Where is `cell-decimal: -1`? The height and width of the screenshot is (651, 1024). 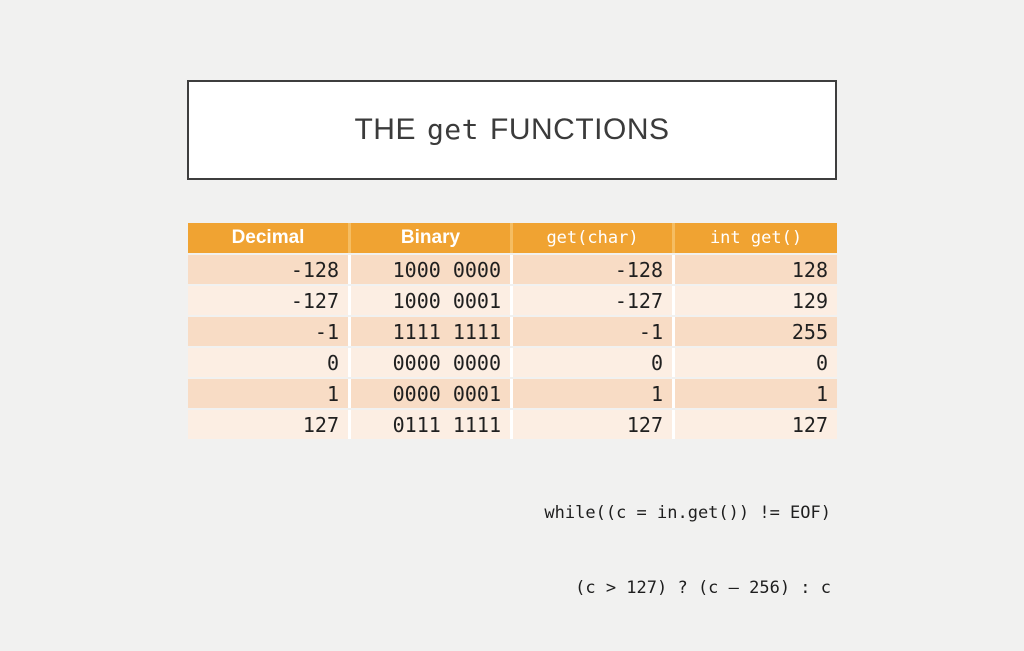 cell-decimal: -1 is located at coordinates (268, 331).